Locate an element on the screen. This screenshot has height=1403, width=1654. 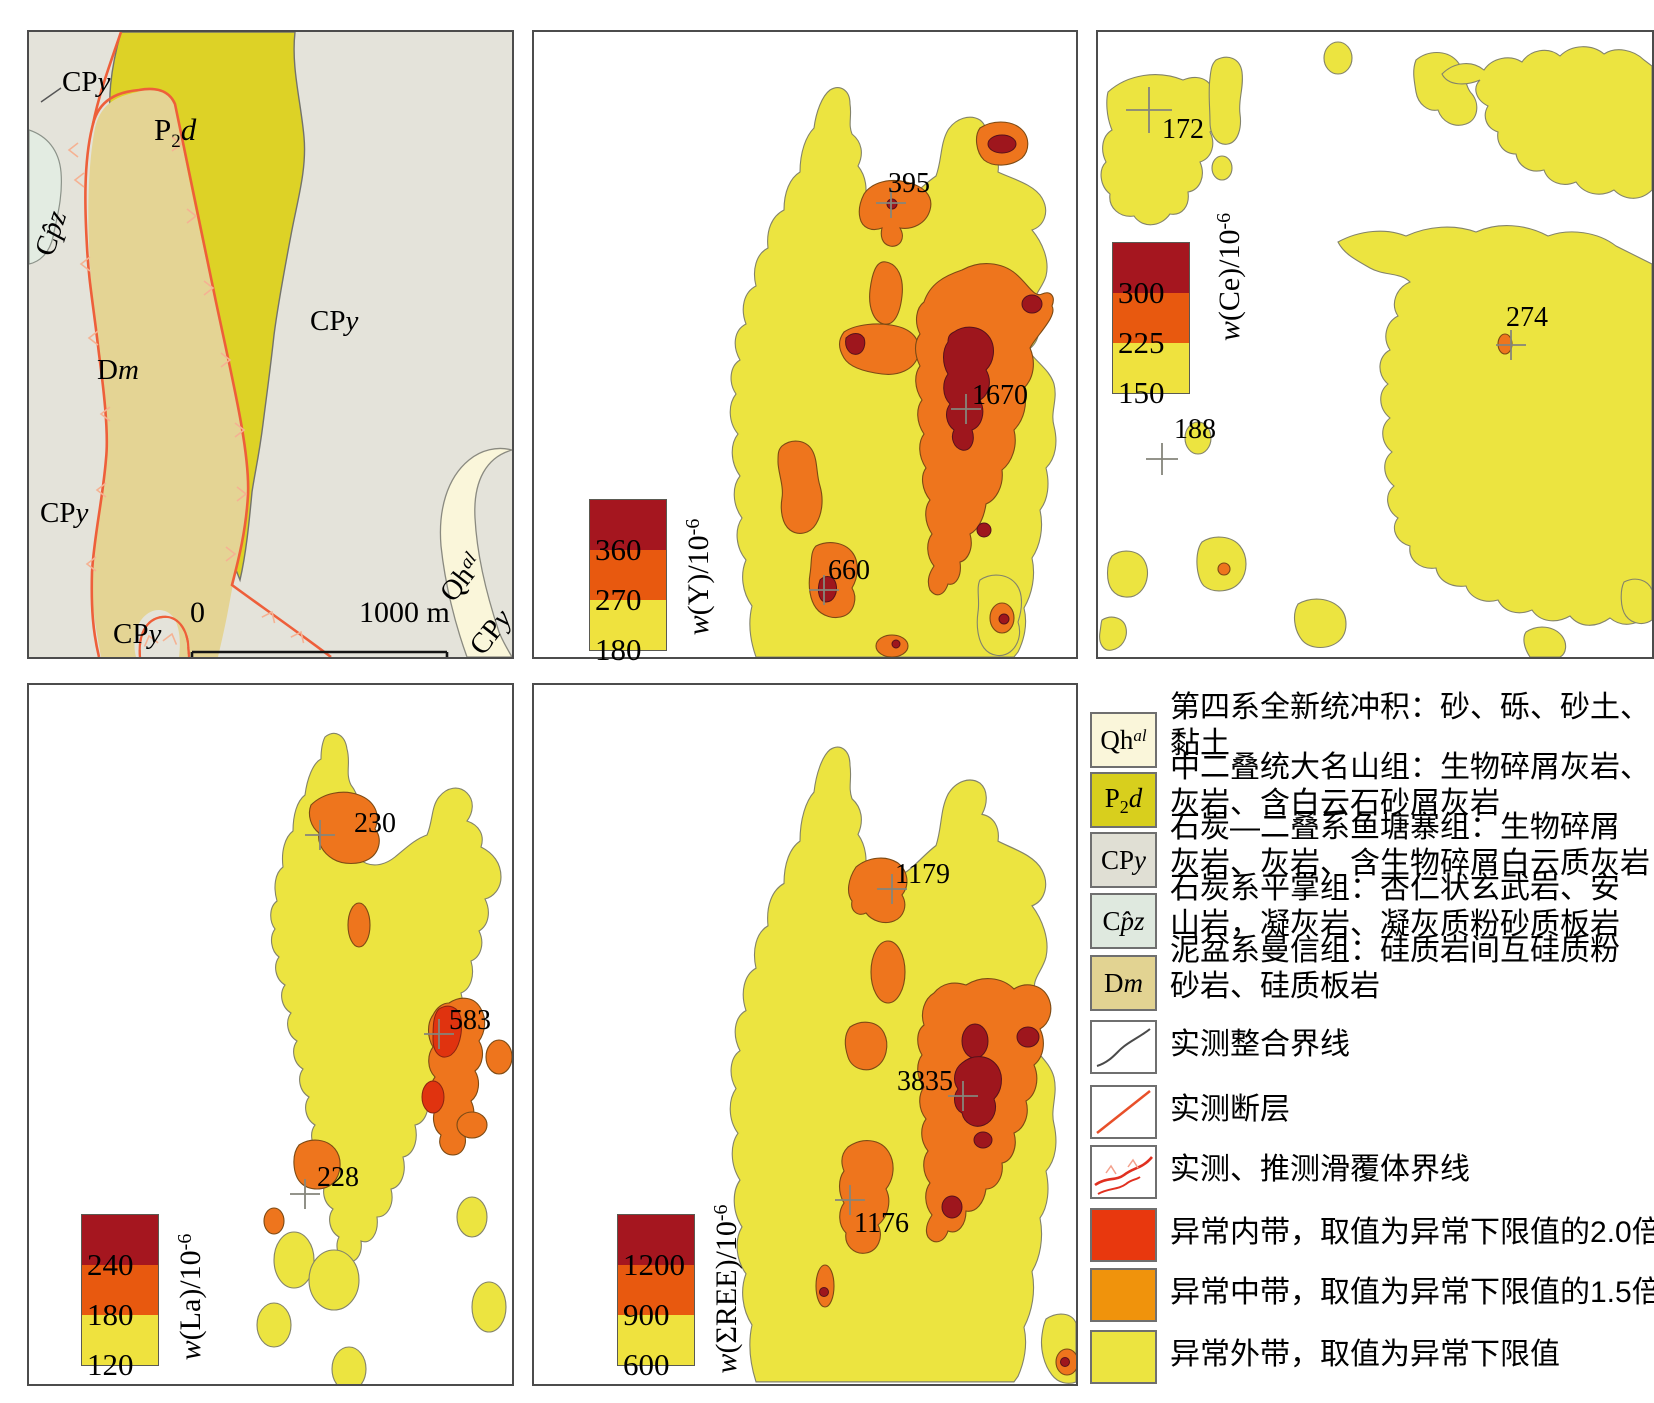
legend-symbol-conformable-boundary is located at coordinates (1123, 1047).